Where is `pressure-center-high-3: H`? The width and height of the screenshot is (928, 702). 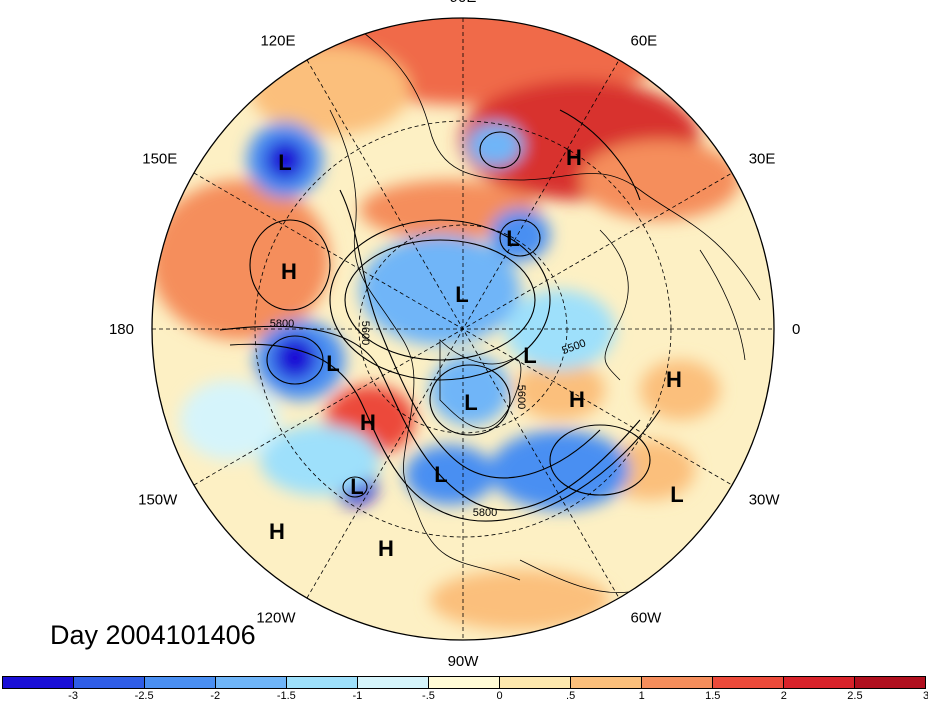
pressure-center-high-3: H is located at coordinates (289, 271).